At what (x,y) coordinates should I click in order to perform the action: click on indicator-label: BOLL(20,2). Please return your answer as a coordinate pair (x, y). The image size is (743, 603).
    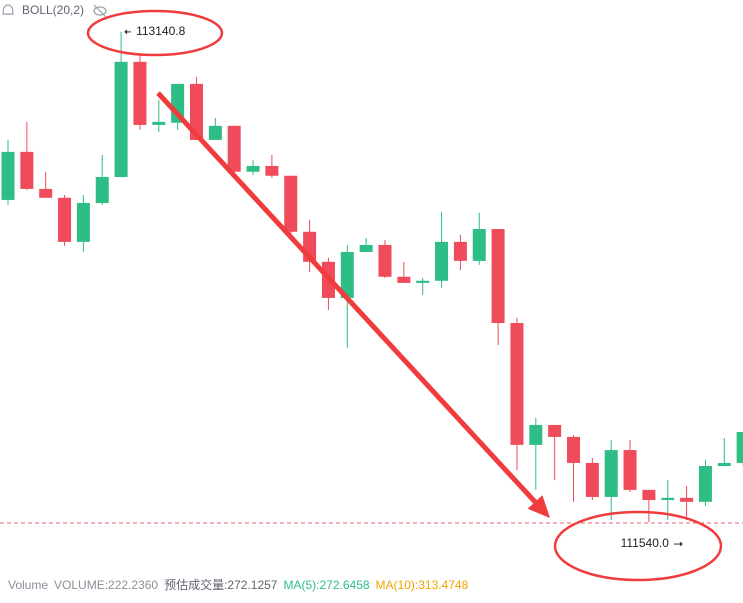
    Looking at the image, I should click on (53, 10).